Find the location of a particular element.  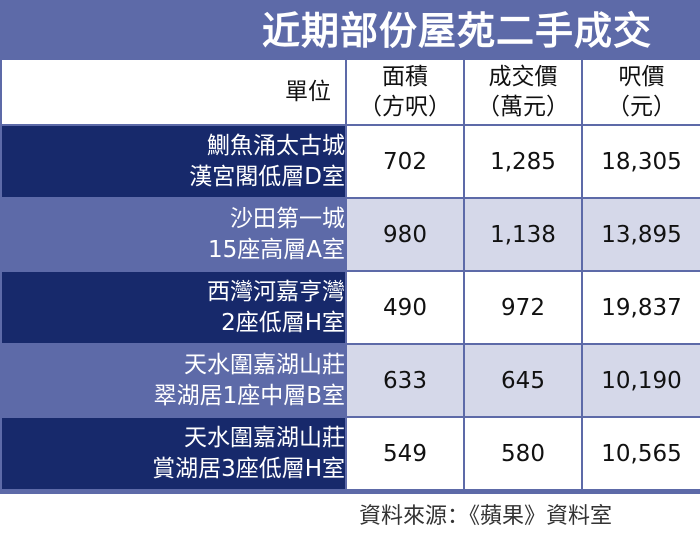

header-area-line2: （方呎） is located at coordinates (405, 107).